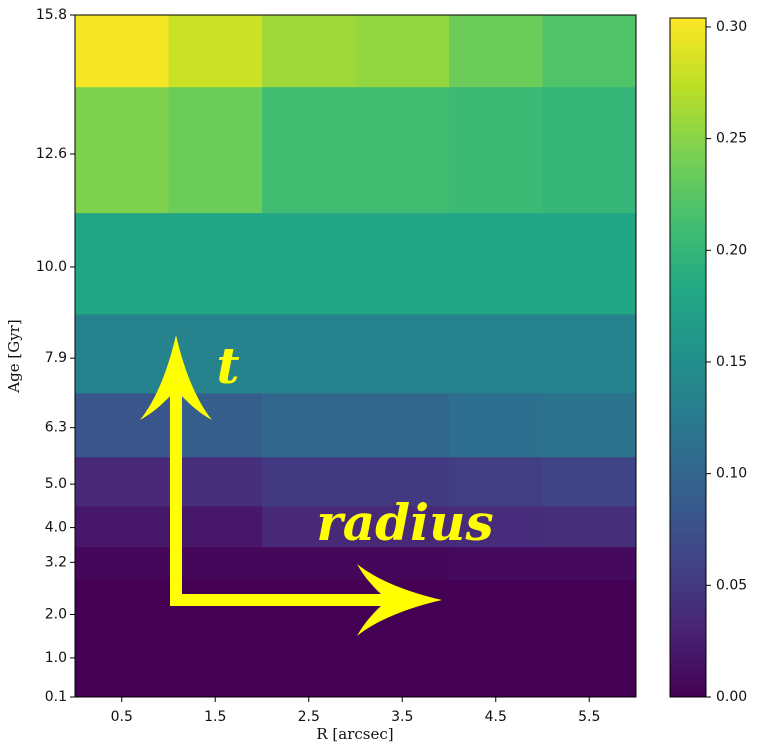 This screenshot has width=768, height=749. I want to click on x-tick-label: 5.5, so click(589, 717).